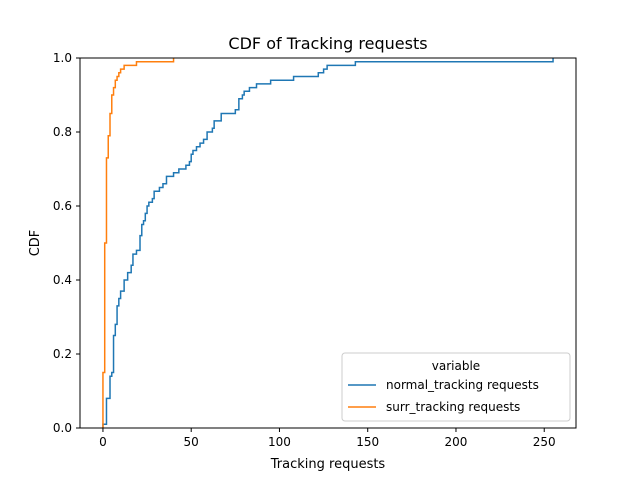 Image resolution: width=640 pixels, height=480 pixels. I want to click on x-tick-label: 0, so click(103, 442).